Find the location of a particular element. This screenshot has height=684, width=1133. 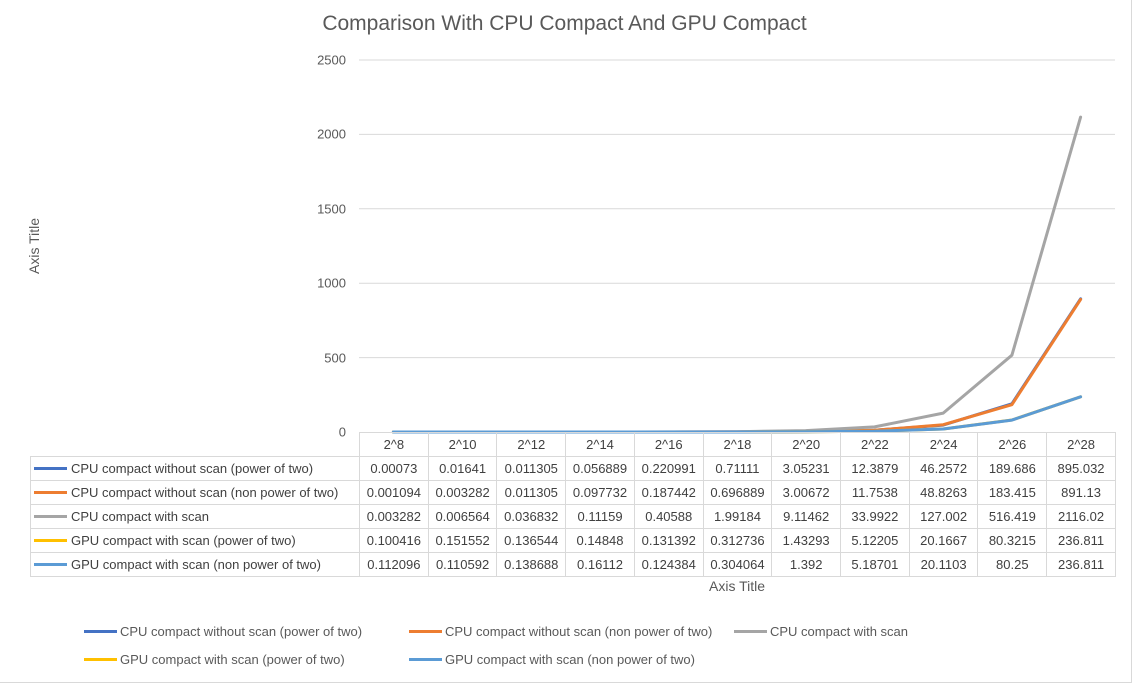

table-row-header: GPU compact with scan (non power of two) is located at coordinates (195, 564).